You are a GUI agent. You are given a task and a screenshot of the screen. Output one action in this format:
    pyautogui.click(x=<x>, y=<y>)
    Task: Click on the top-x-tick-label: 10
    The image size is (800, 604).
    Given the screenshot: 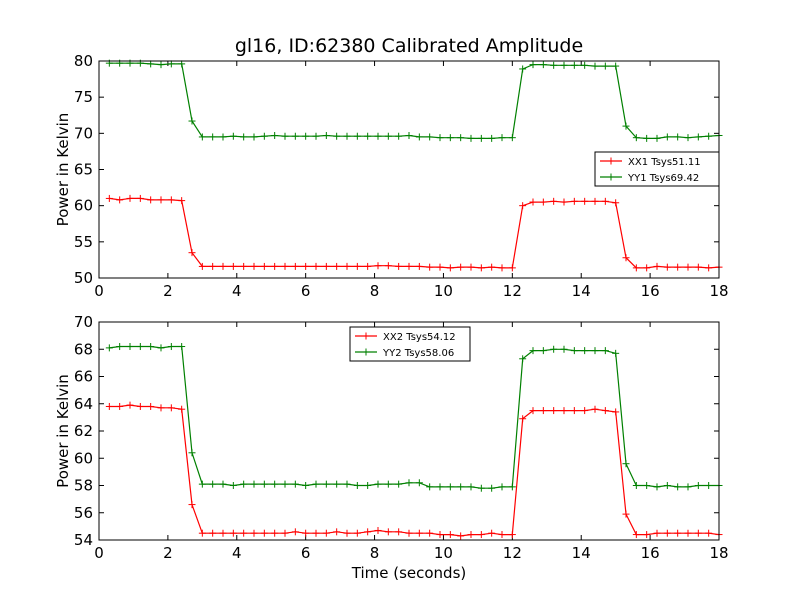 What is the action you would take?
    pyautogui.click(x=443, y=291)
    